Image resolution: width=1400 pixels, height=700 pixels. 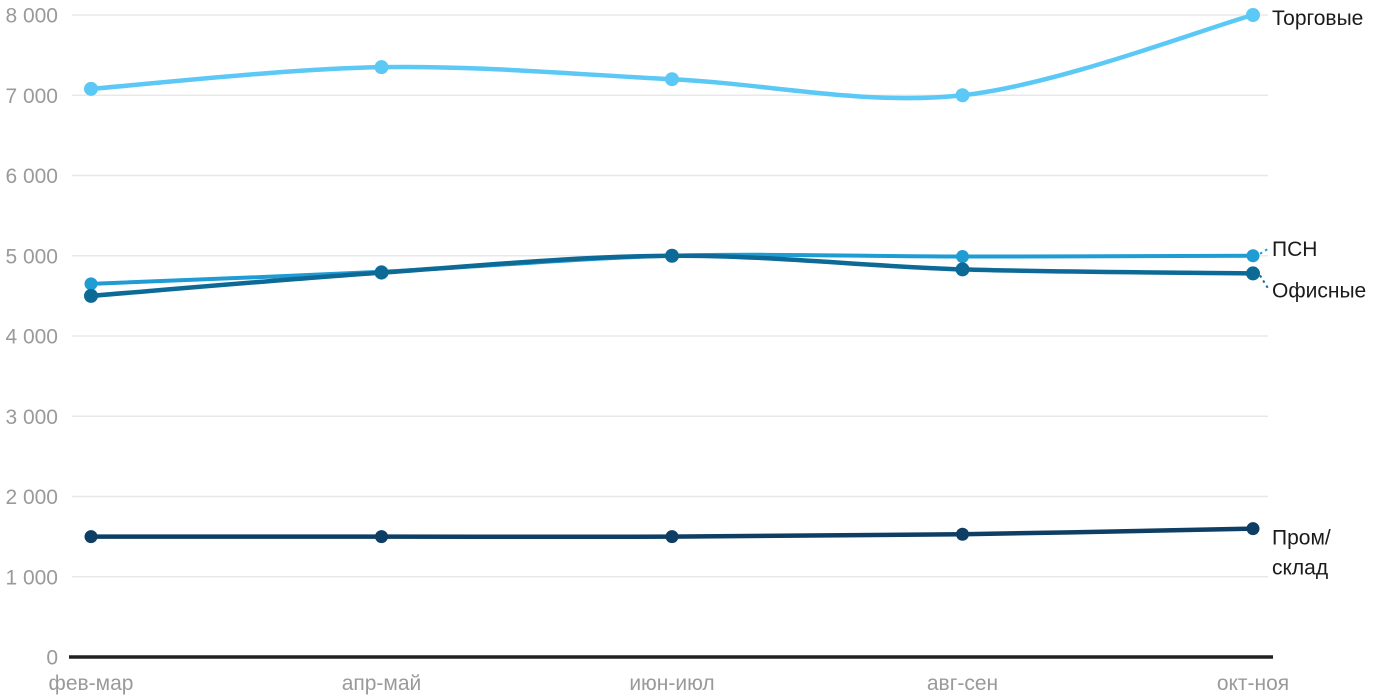 What do you see at coordinates (31, 497) in the screenshot?
I see `y-tick-label: 2 000` at bounding box center [31, 497].